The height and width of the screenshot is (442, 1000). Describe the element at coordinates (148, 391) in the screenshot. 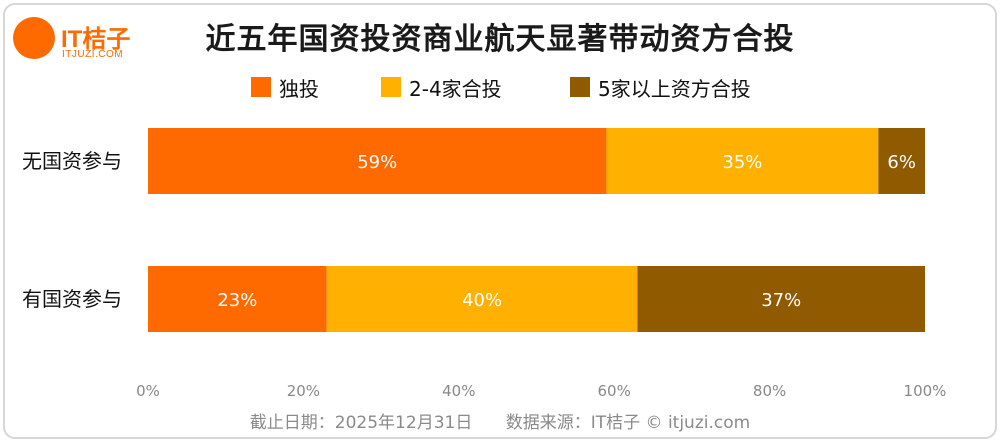

I see `x-tick-label: 0%` at that location.